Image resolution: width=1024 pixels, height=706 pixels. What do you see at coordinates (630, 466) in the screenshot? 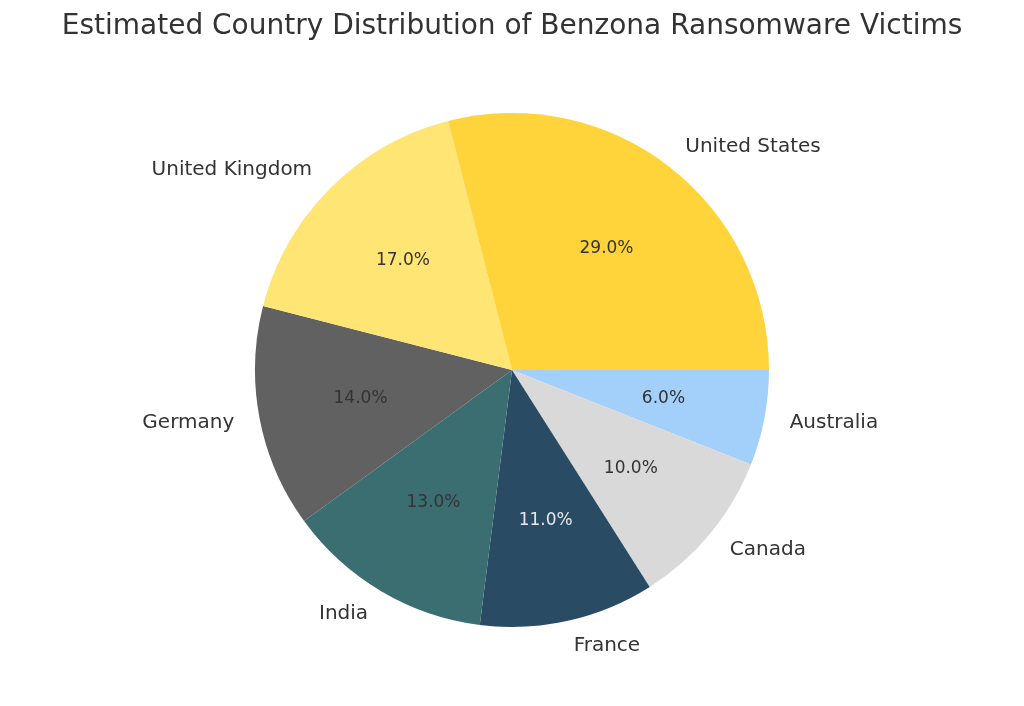
I see `data-label: 10.0%` at bounding box center [630, 466].